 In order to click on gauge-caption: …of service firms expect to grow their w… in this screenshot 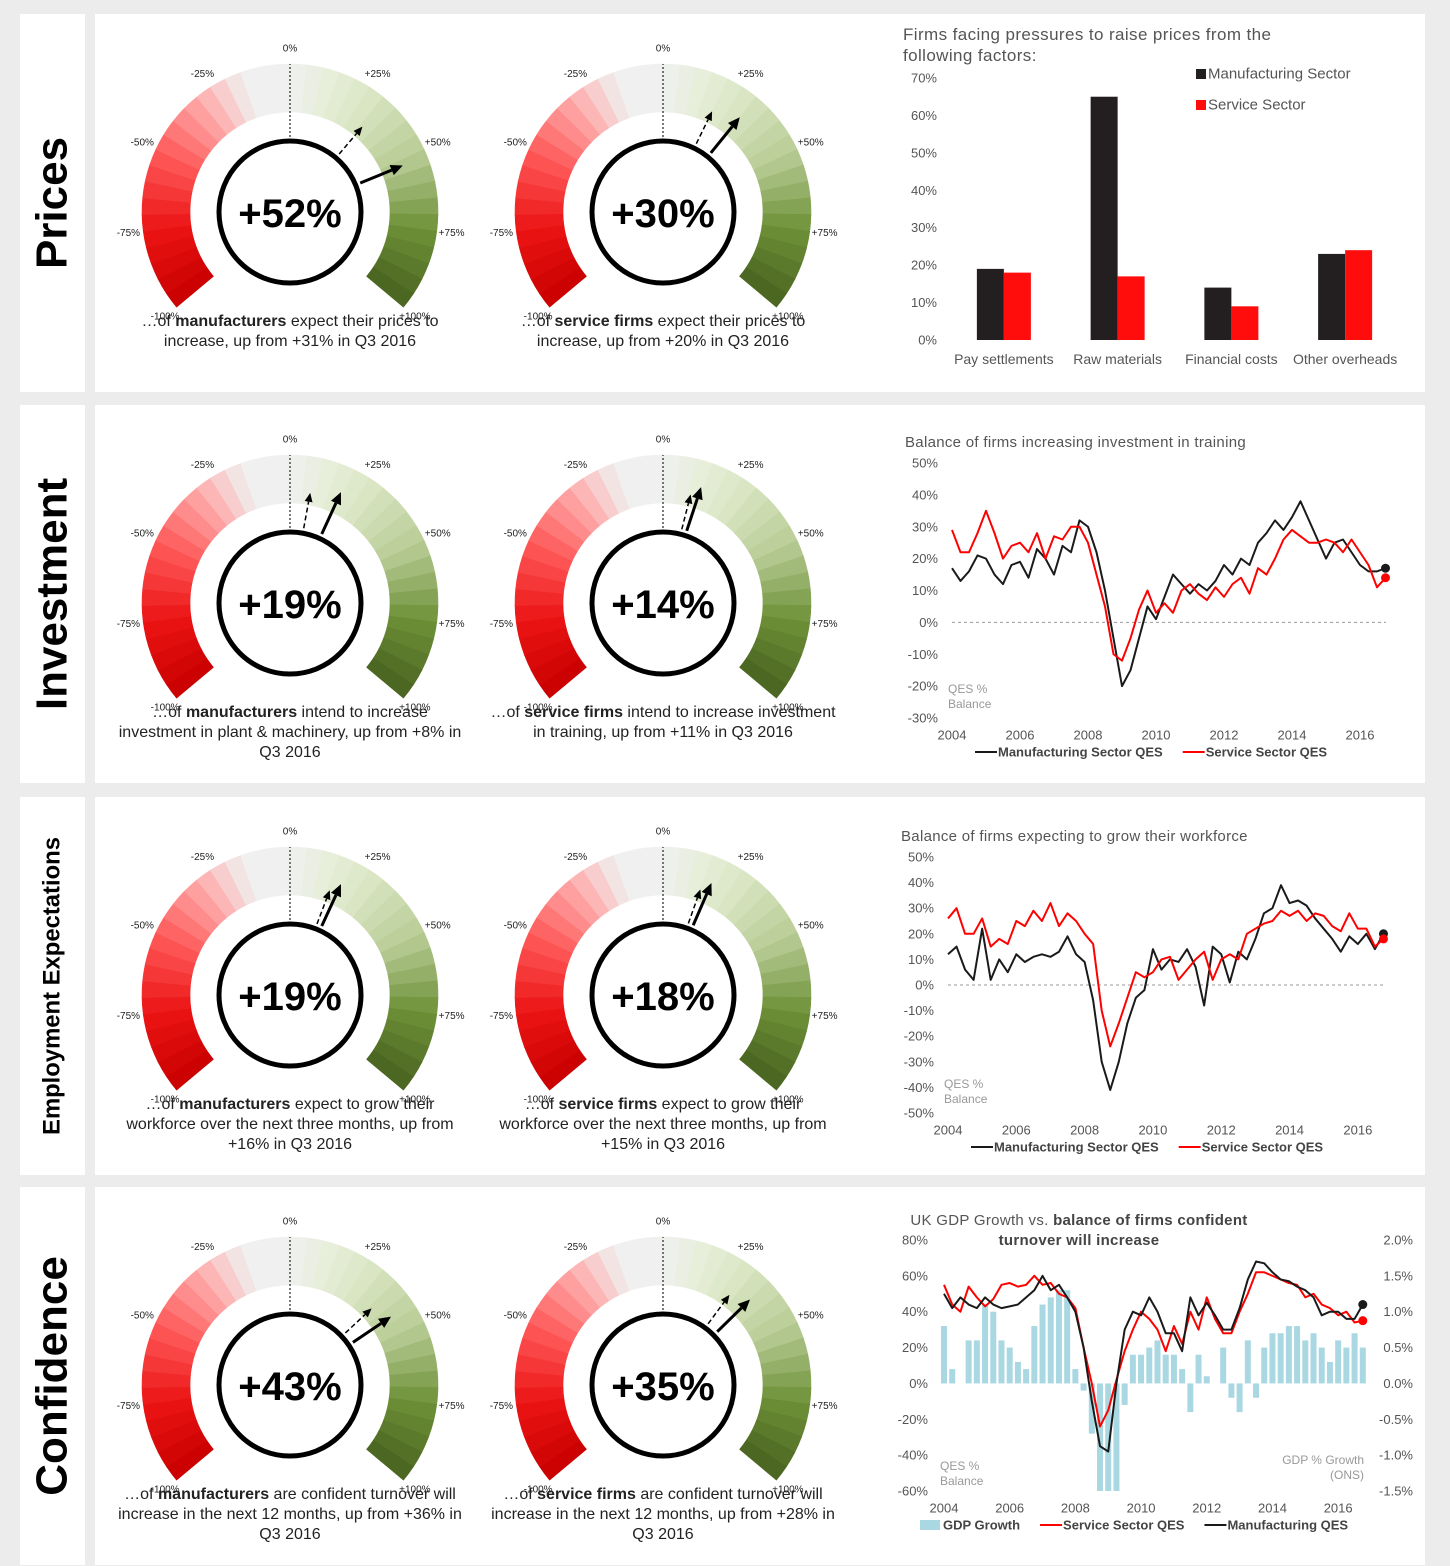, I will do `click(663, 1125)`.